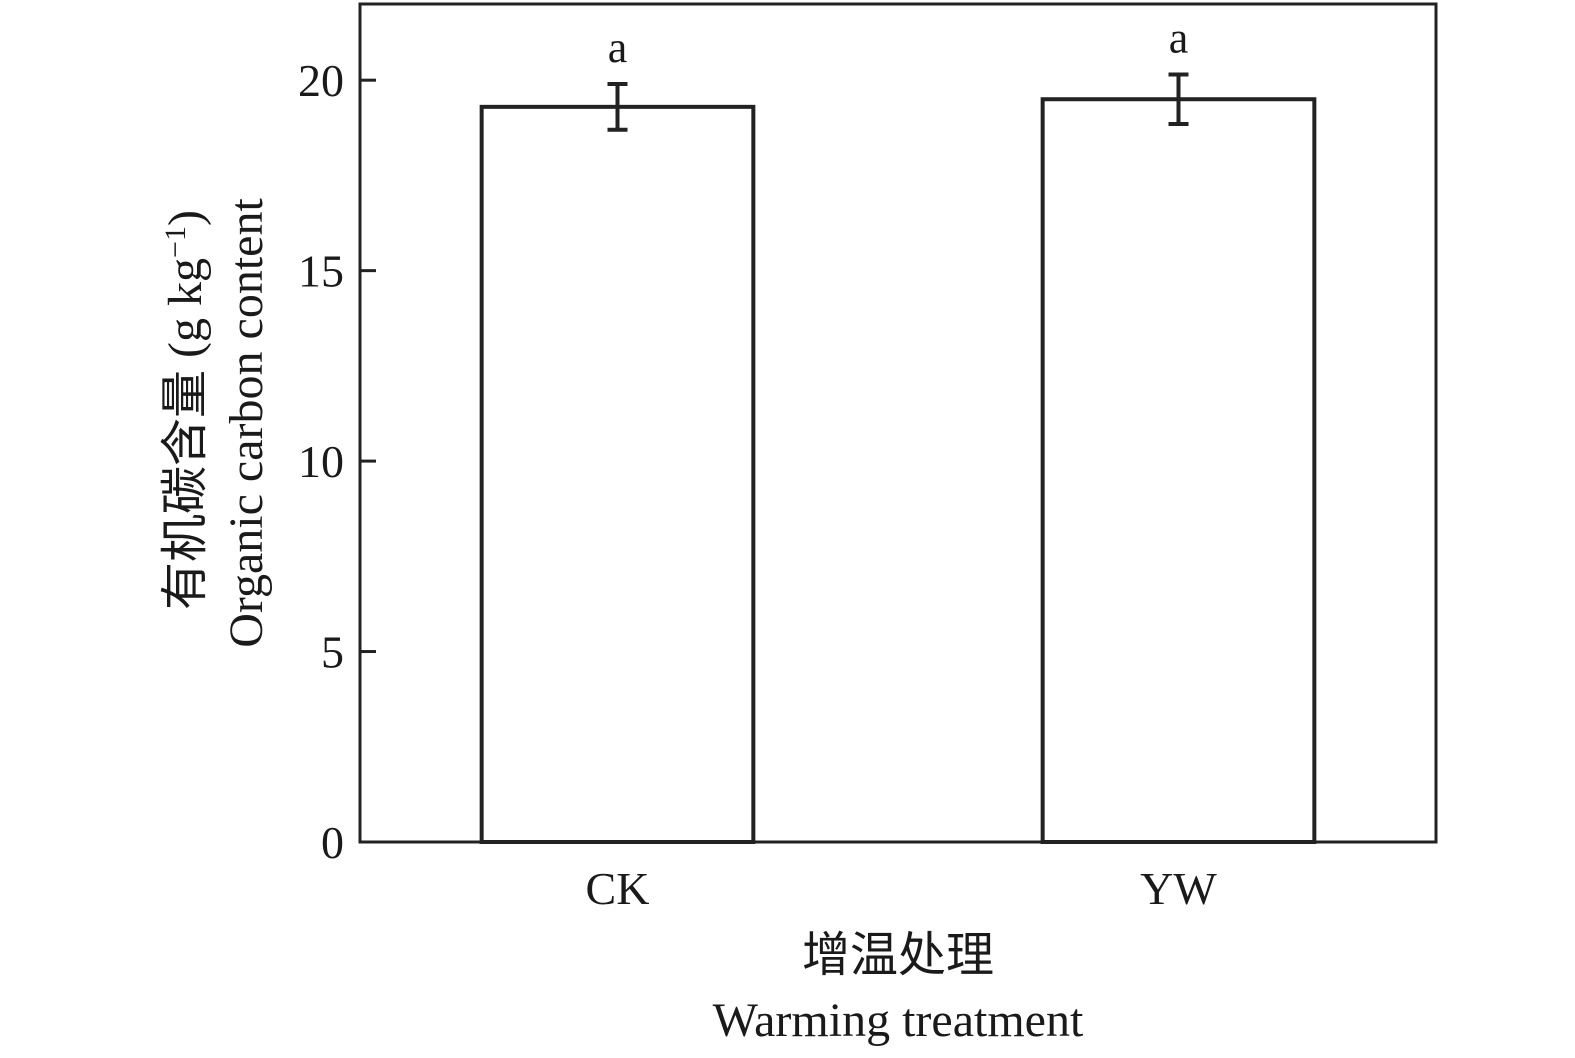  Describe the element at coordinates (898, 955) in the screenshot. I see `x-axis-title-cn: 增温处理` at that location.